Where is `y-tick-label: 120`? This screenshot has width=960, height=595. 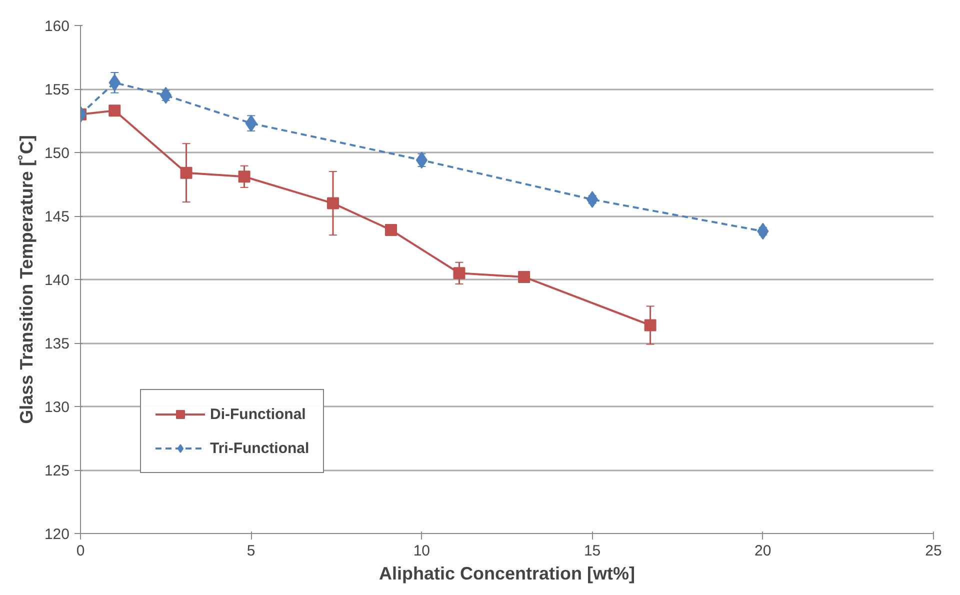 y-tick-label: 120 is located at coordinates (57, 534).